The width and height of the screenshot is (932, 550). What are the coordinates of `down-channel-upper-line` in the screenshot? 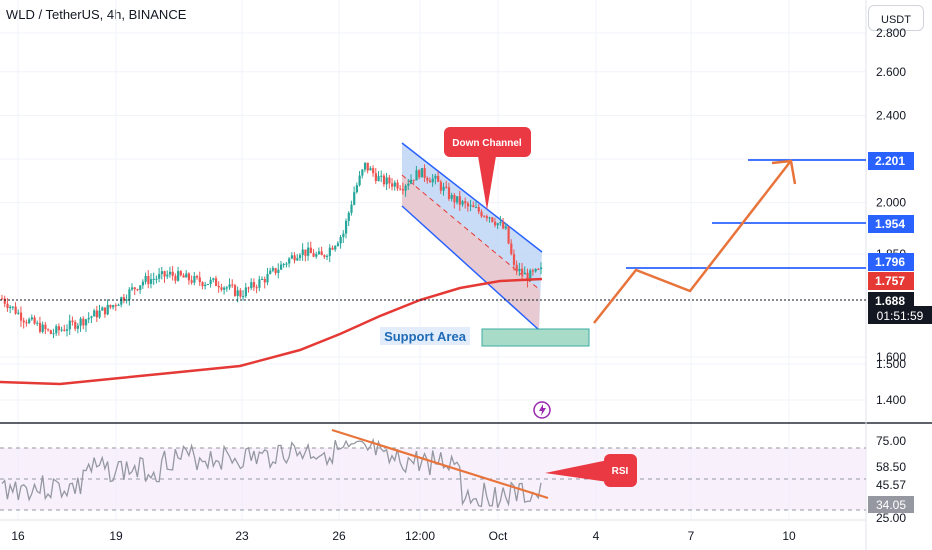 It's located at (472, 197).